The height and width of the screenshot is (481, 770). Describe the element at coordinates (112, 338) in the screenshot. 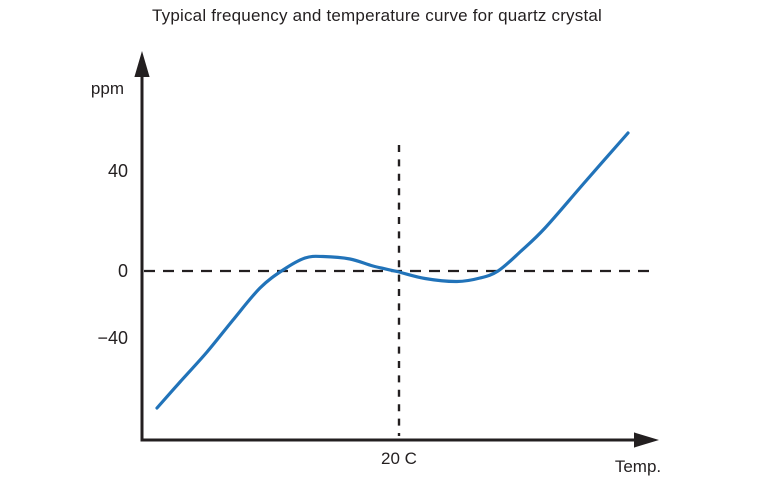

I see `y-tick-minus-40: −40` at that location.